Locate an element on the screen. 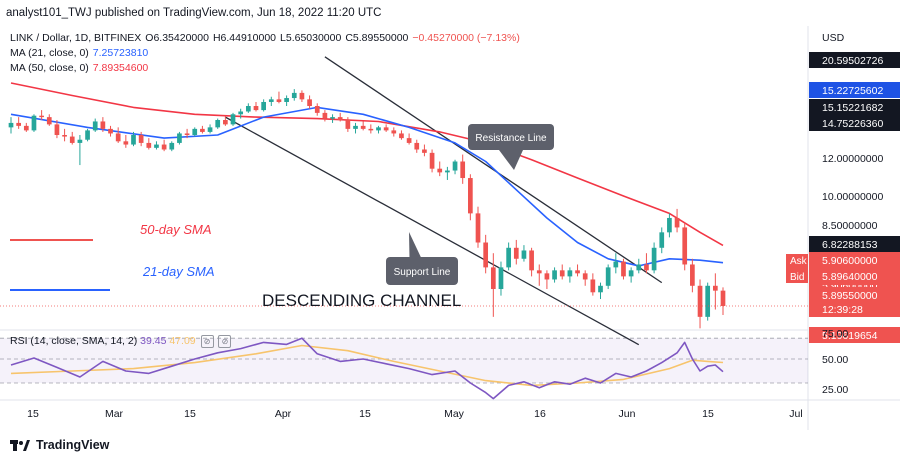 The width and height of the screenshot is (900, 460). rsi-axis-tick: 50.00 is located at coordinates (835, 360).